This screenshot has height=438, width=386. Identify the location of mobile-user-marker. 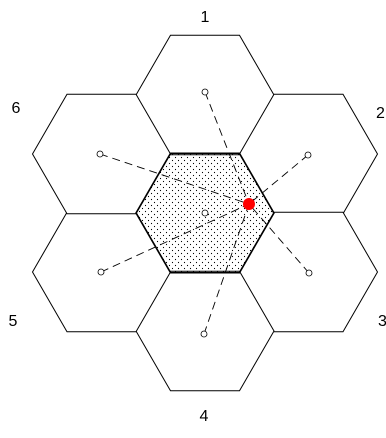
(249, 204).